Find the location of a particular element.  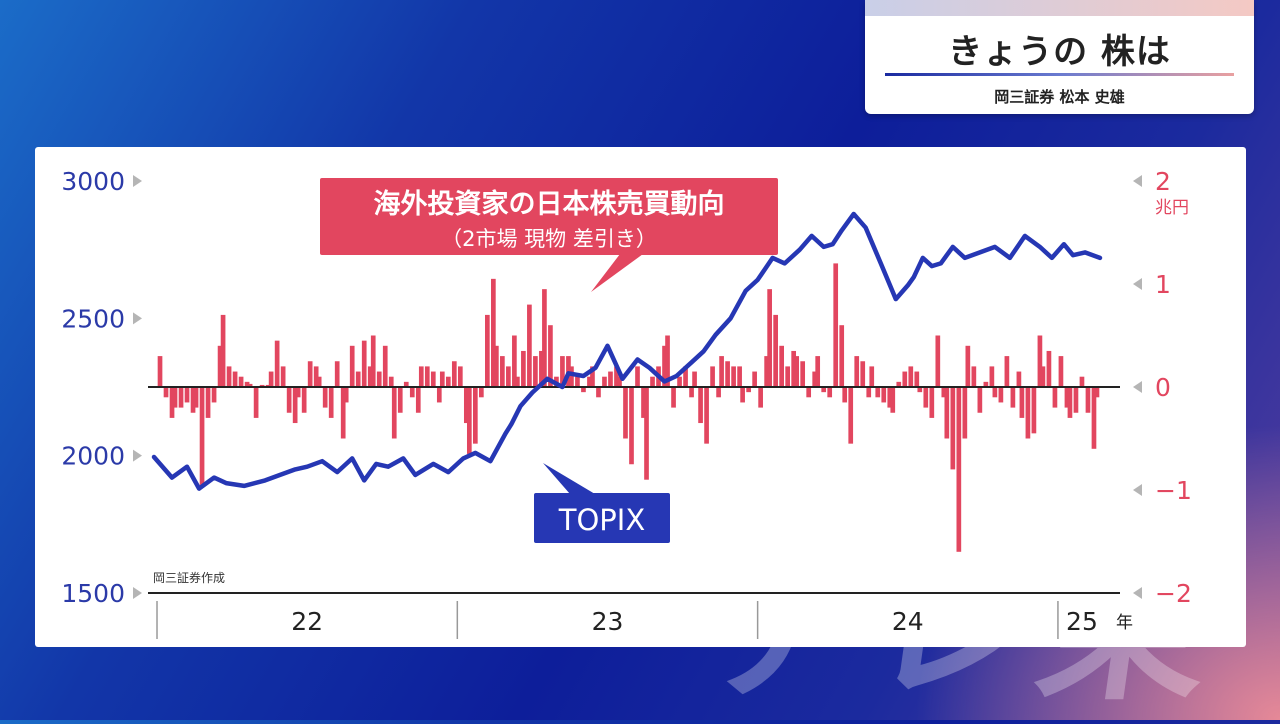

right-axis: 2 1 0 −1 −2 is located at coordinates (1162, 387).